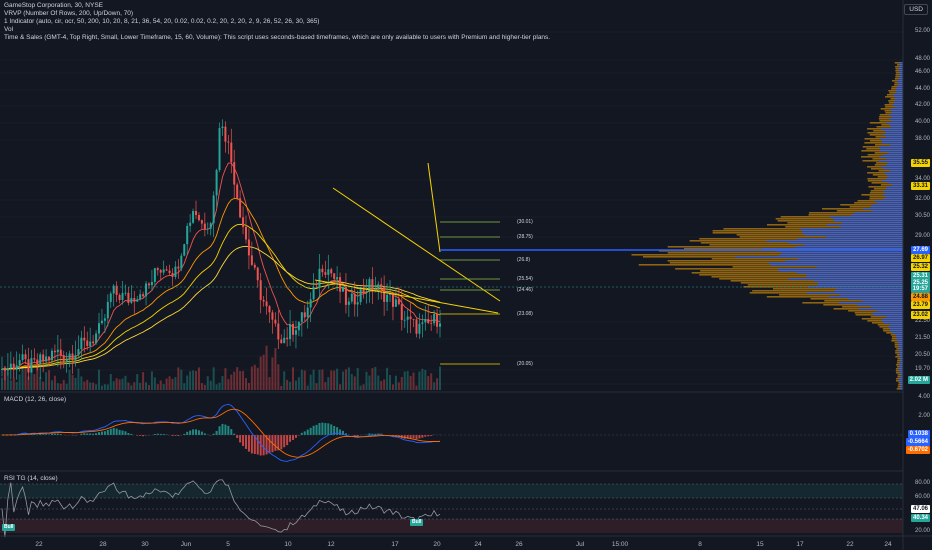 This screenshot has height=550, width=932. What do you see at coordinates (700, 544) in the screenshot?
I see `time-axis-label: 8` at bounding box center [700, 544].